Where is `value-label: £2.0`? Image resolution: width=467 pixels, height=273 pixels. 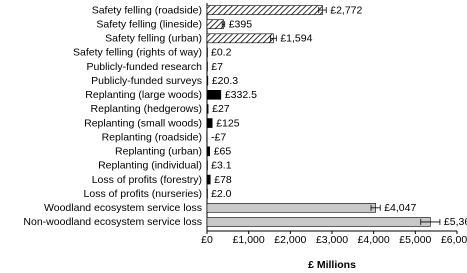 value-label: £2.0 is located at coordinates (221, 194).